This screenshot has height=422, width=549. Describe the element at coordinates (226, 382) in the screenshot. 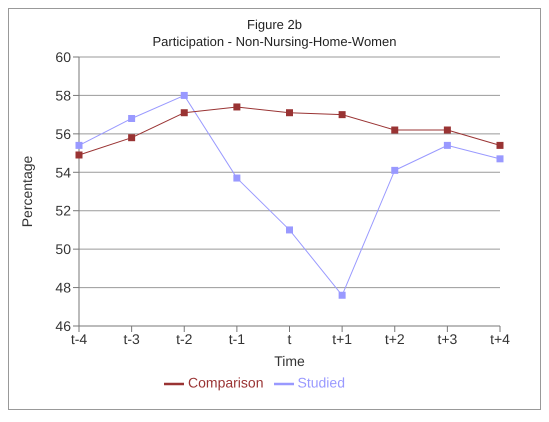

I see `legend-label: Comparison` at that location.